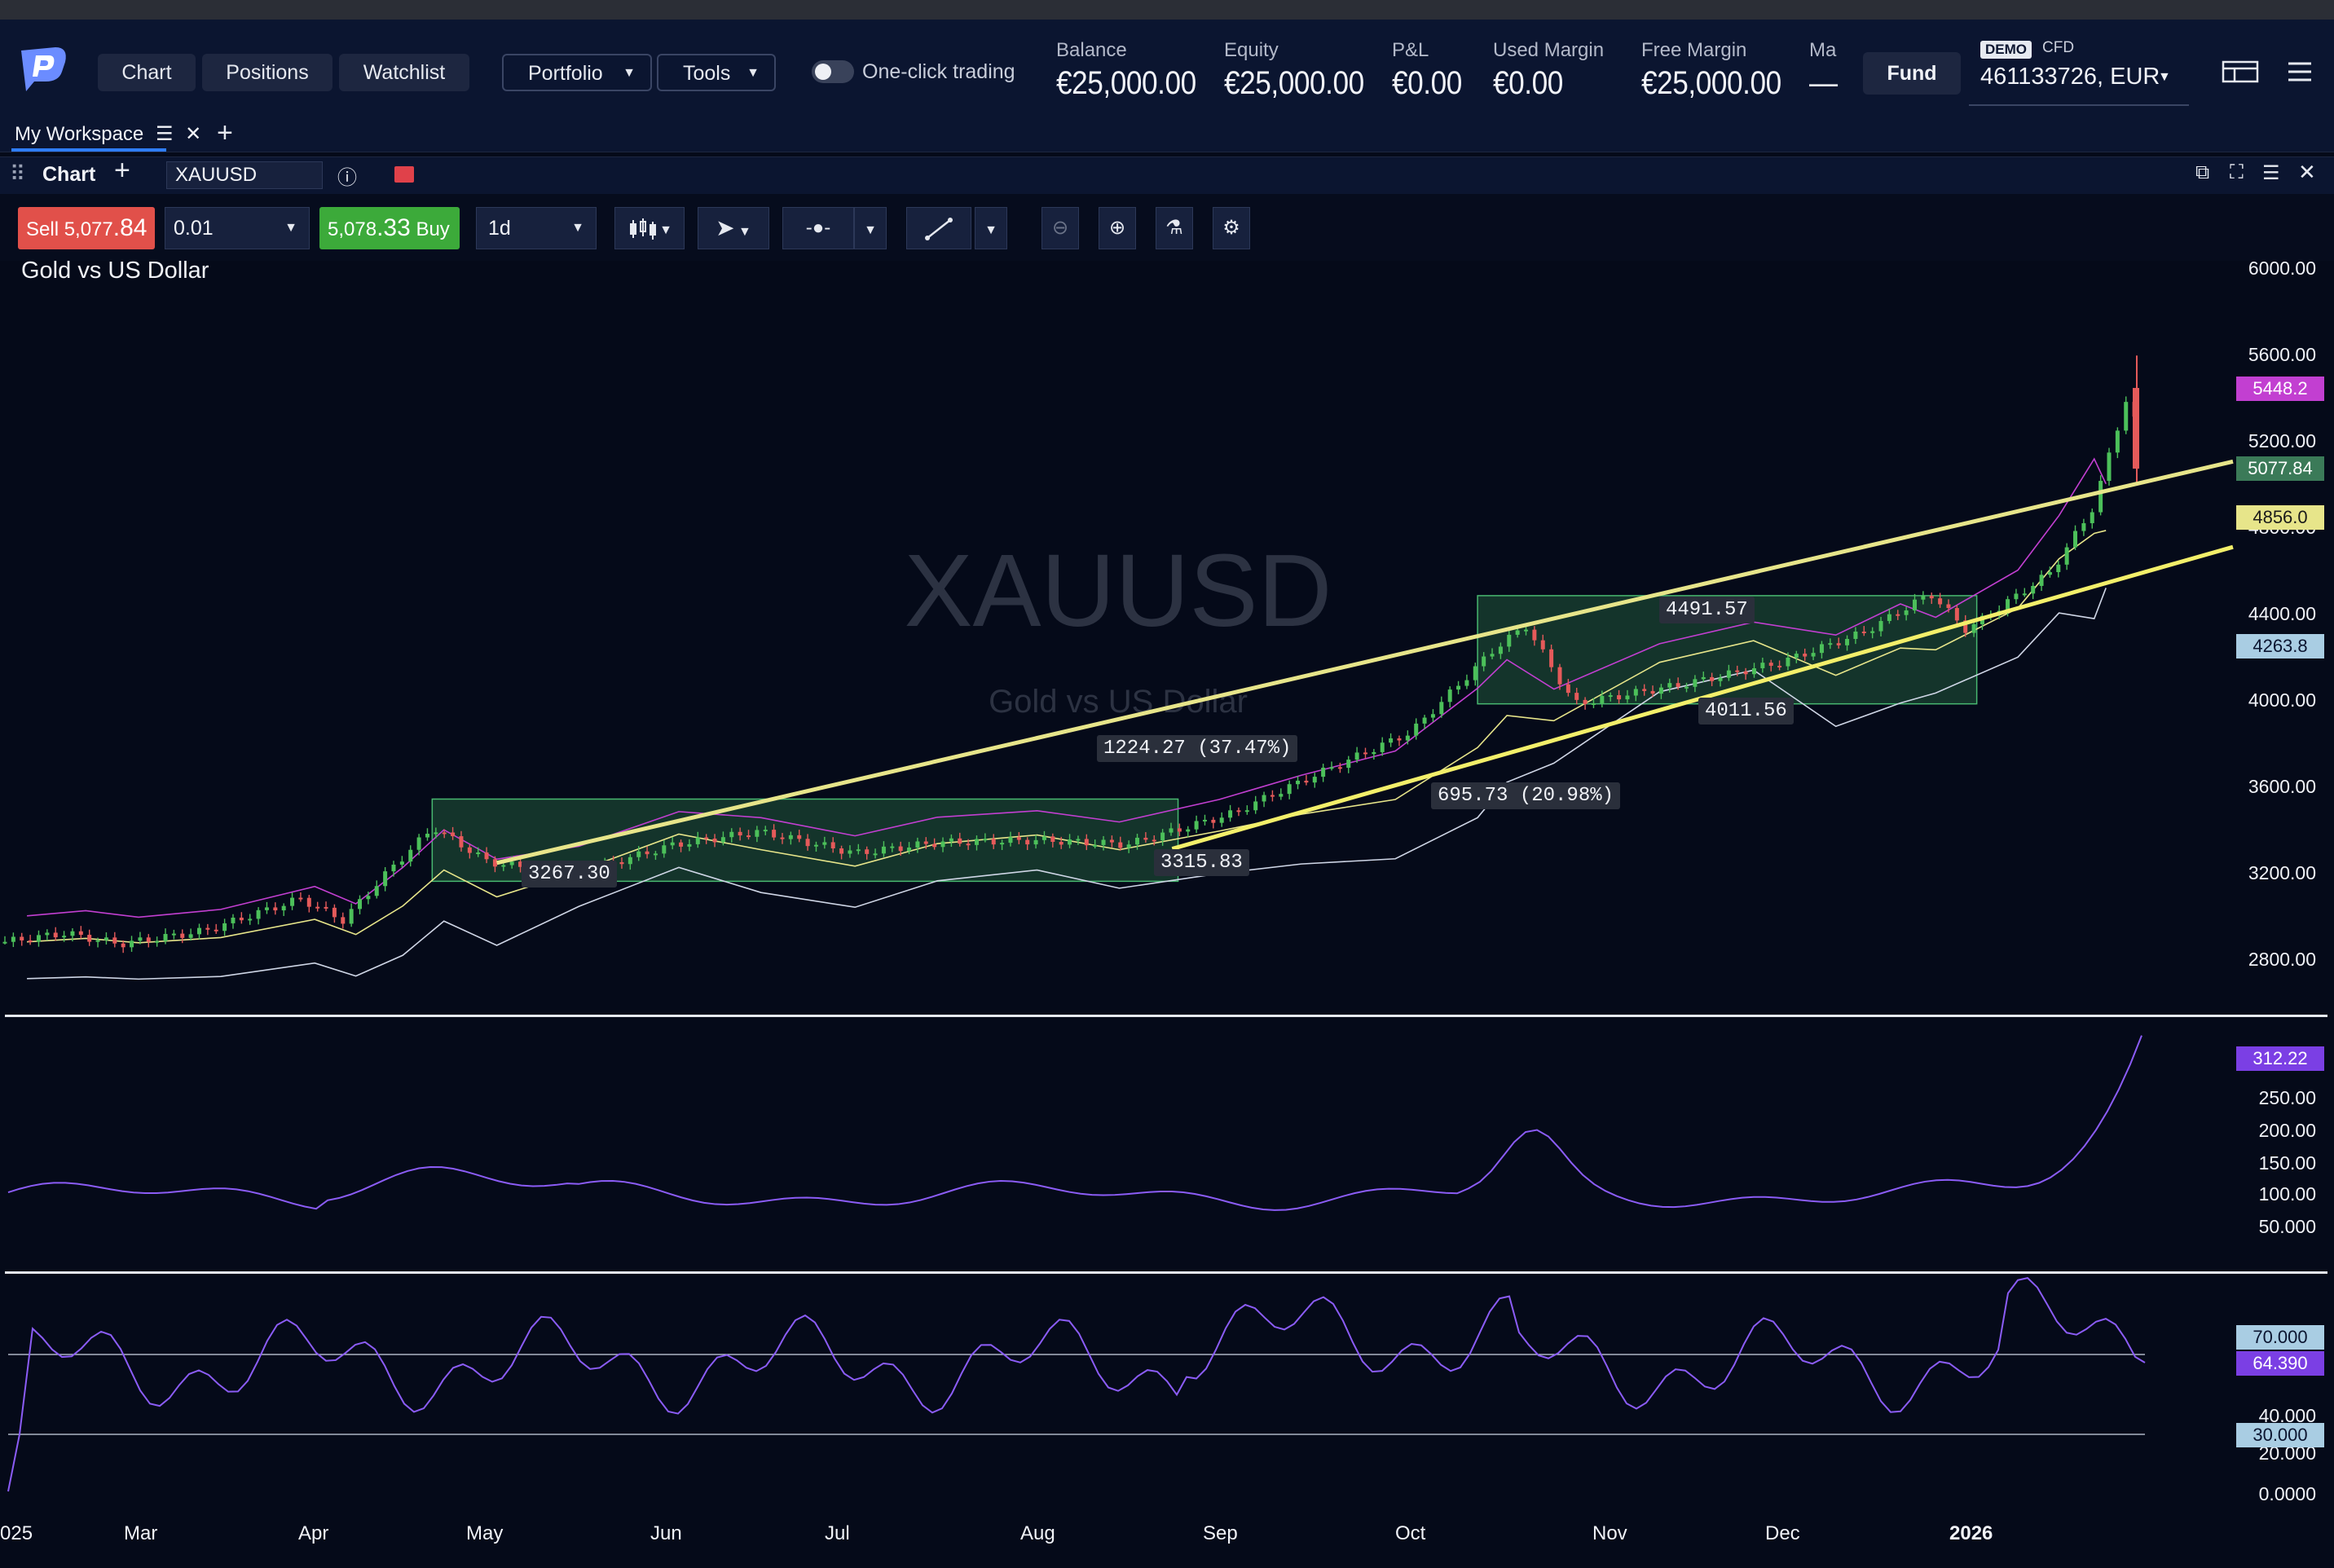 The height and width of the screenshot is (1568, 2334). I want to click on add-panel-icon: +, so click(122, 170).